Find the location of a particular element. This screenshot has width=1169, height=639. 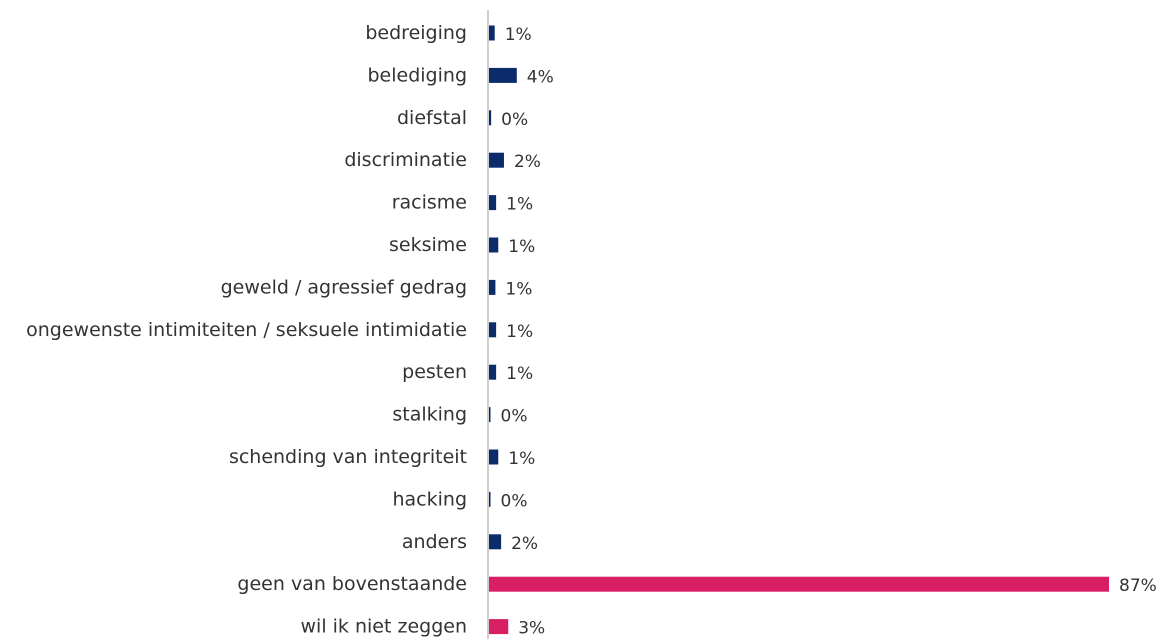

category-label: schending van integriteit is located at coordinates (348, 457).